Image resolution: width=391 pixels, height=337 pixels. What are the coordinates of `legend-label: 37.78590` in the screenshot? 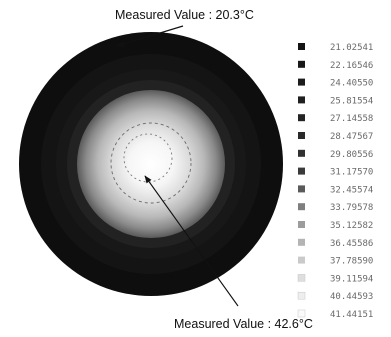 It's located at (351, 262).